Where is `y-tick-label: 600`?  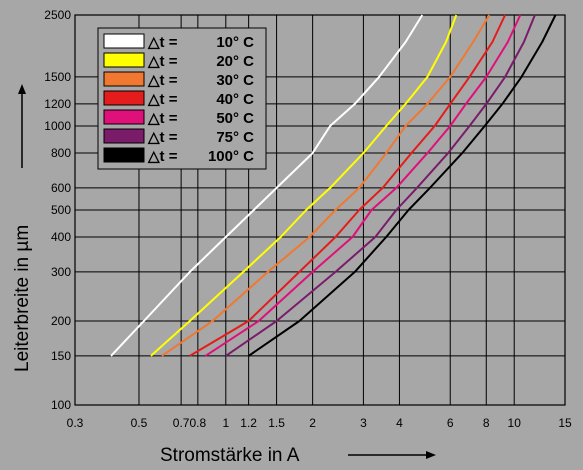 y-tick-label: 600 is located at coordinates (61, 188).